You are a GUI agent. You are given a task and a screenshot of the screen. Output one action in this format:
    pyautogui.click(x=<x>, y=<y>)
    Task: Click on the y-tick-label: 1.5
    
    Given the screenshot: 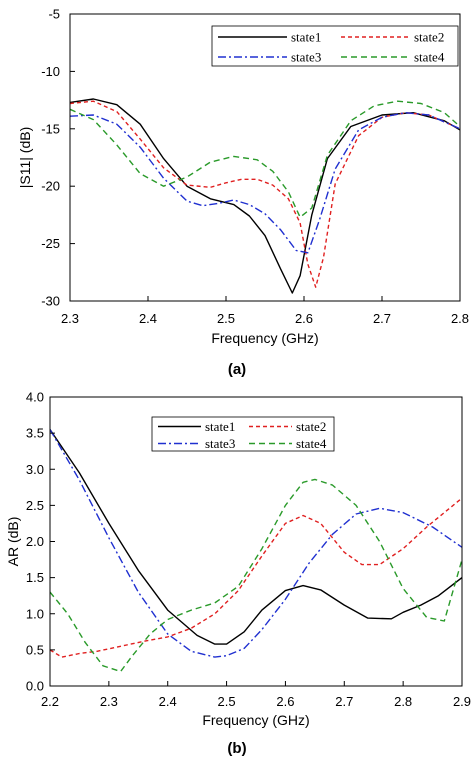 What is the action you would take?
    pyautogui.click(x=35, y=577)
    